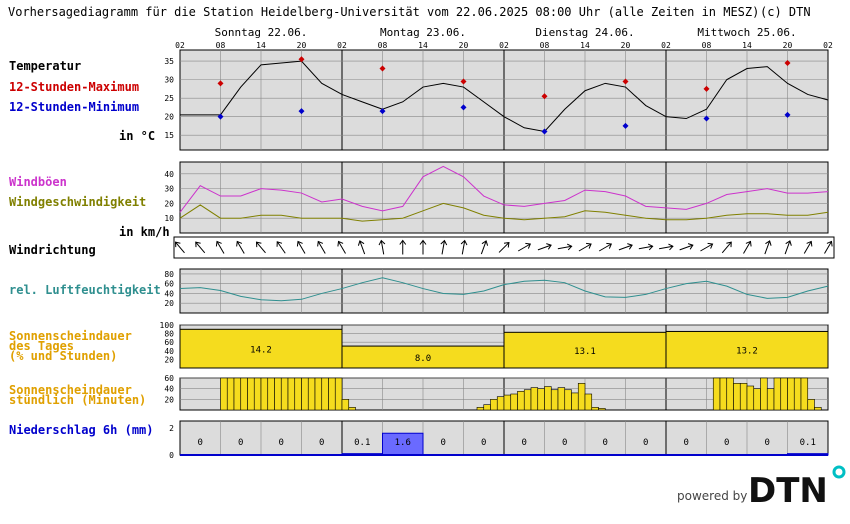 This screenshot has height=524, width=850. I want to click on hour-tick-label: 14, so click(747, 45).